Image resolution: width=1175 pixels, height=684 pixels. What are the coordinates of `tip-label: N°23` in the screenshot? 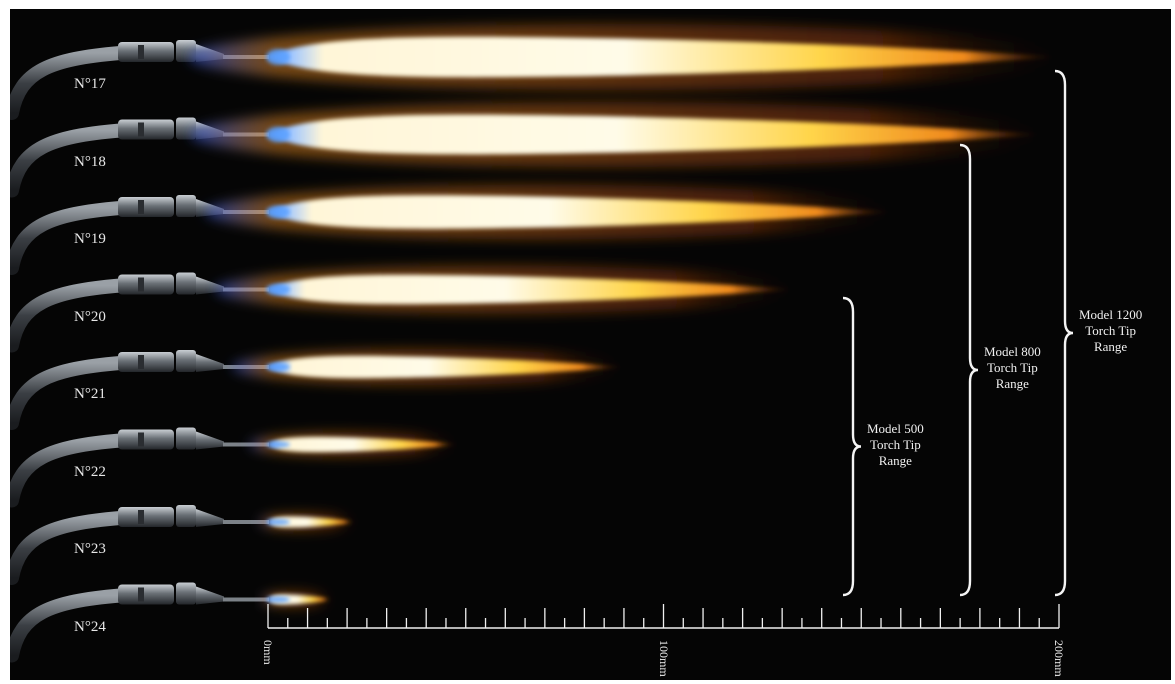 It's located at (90, 549).